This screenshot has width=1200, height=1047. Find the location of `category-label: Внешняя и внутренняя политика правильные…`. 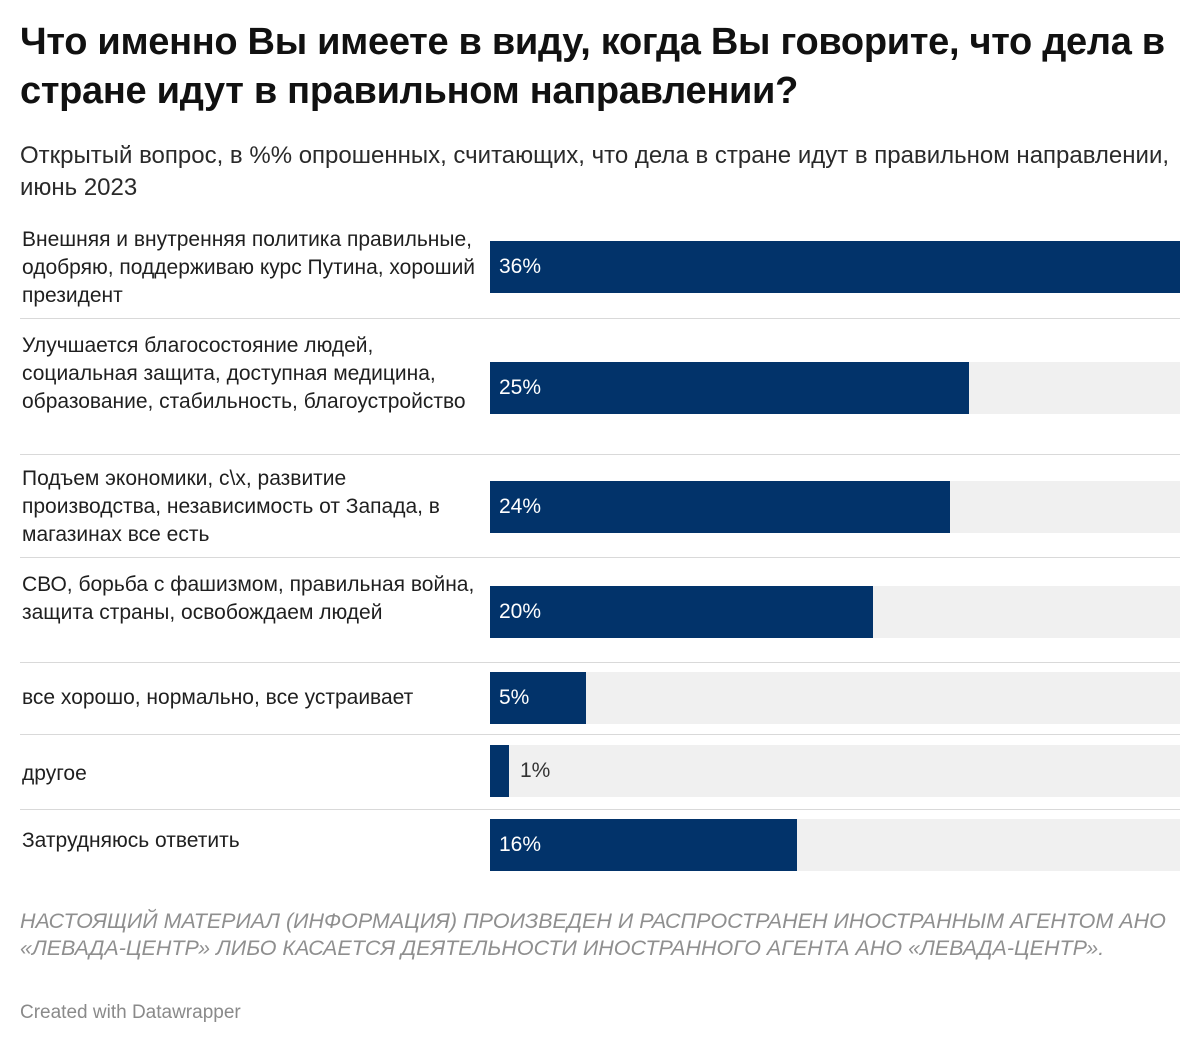

category-label: Внешняя и внутренняя политика правильные… is located at coordinates (249, 267).